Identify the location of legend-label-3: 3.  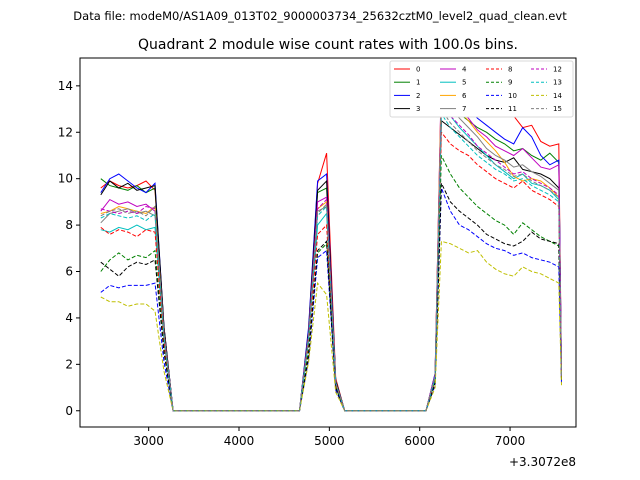
(418, 109).